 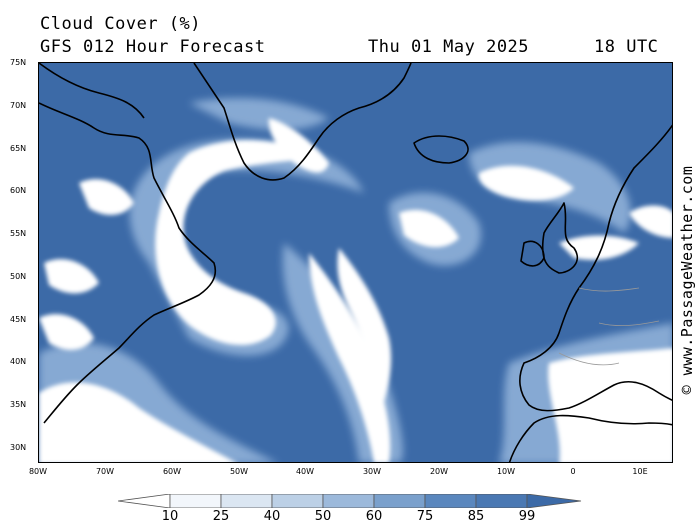 What do you see at coordinates (554, 501) in the screenshot?
I see `colorbar-arrow-right` at bounding box center [554, 501].